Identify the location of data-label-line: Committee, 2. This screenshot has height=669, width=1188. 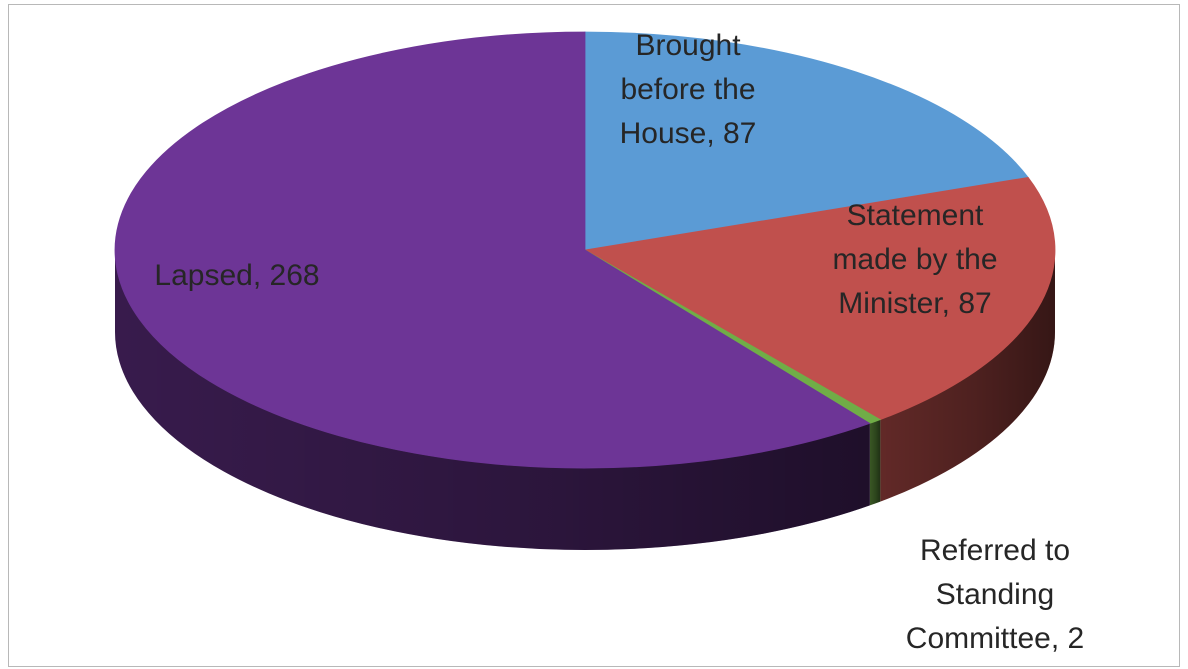
(995, 638).